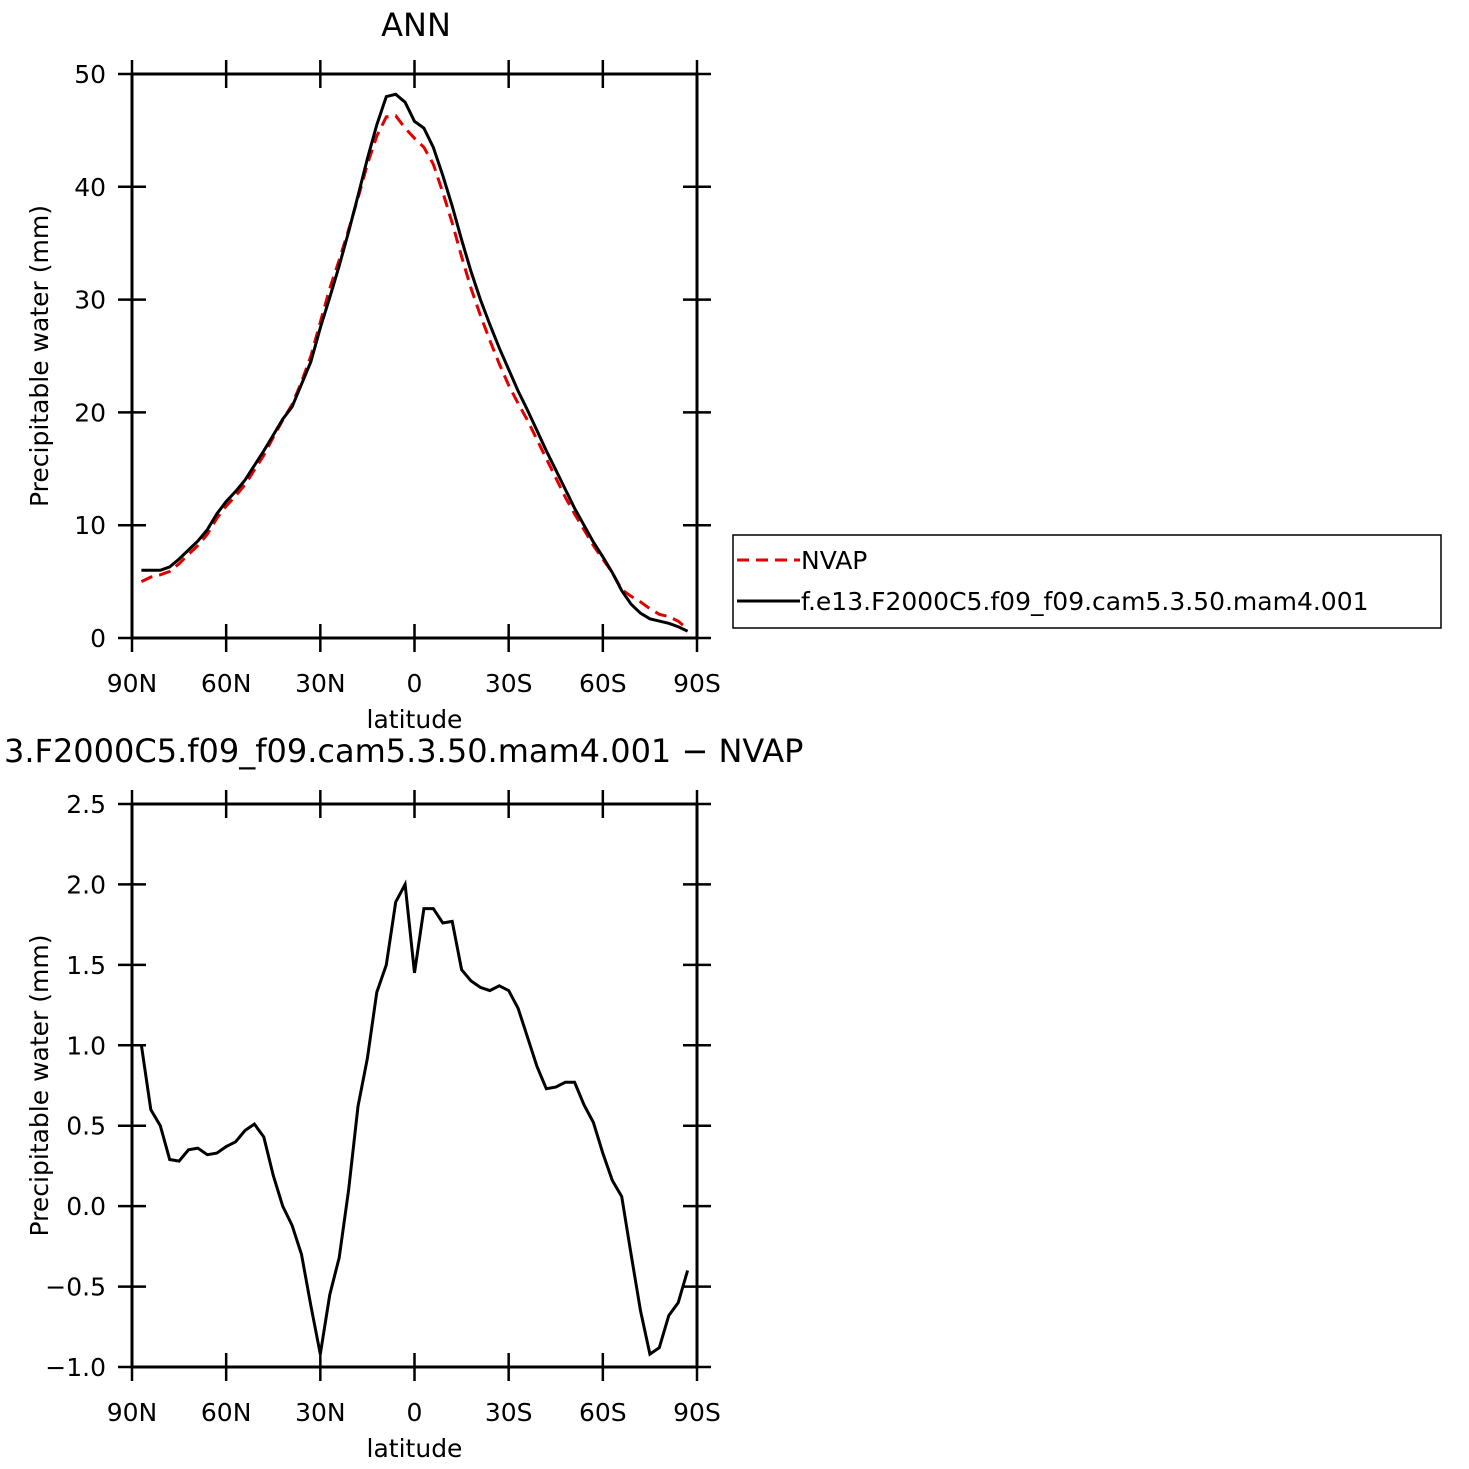 Image resolution: width=1469 pixels, height=1469 pixels. I want to click on y-tick-label: 1.0, so click(86, 1045).